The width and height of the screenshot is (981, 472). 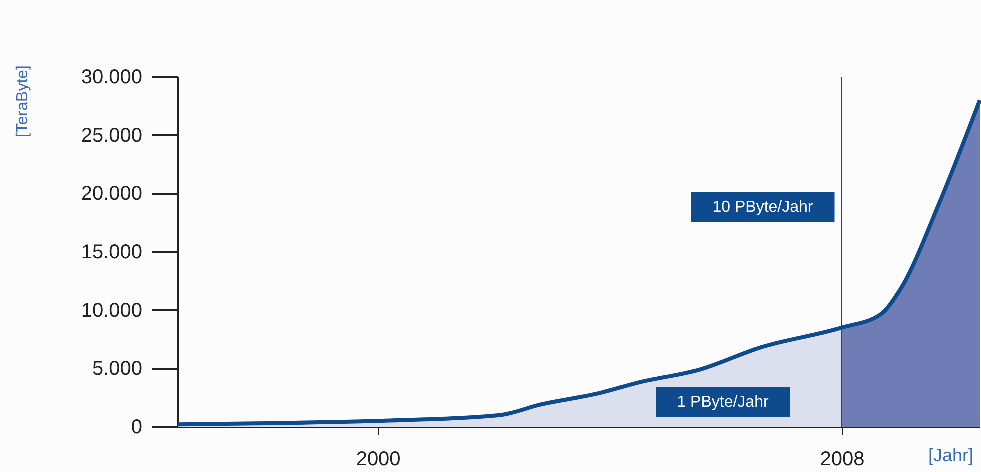 I want to click on y-tick-label: 5.000, so click(x=117, y=369).